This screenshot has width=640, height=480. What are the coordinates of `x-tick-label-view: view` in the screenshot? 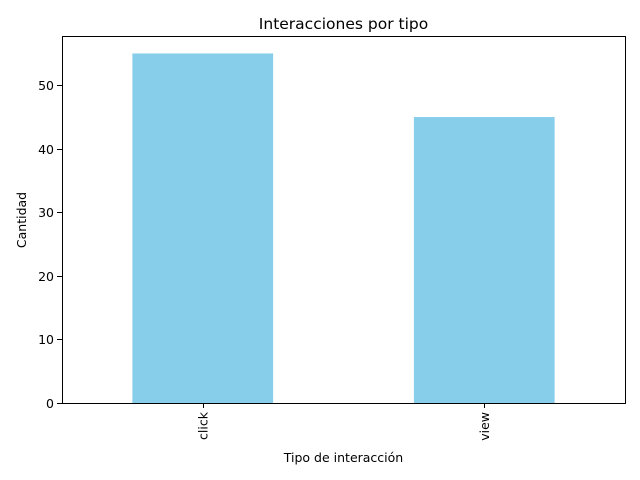 It's located at (484, 426).